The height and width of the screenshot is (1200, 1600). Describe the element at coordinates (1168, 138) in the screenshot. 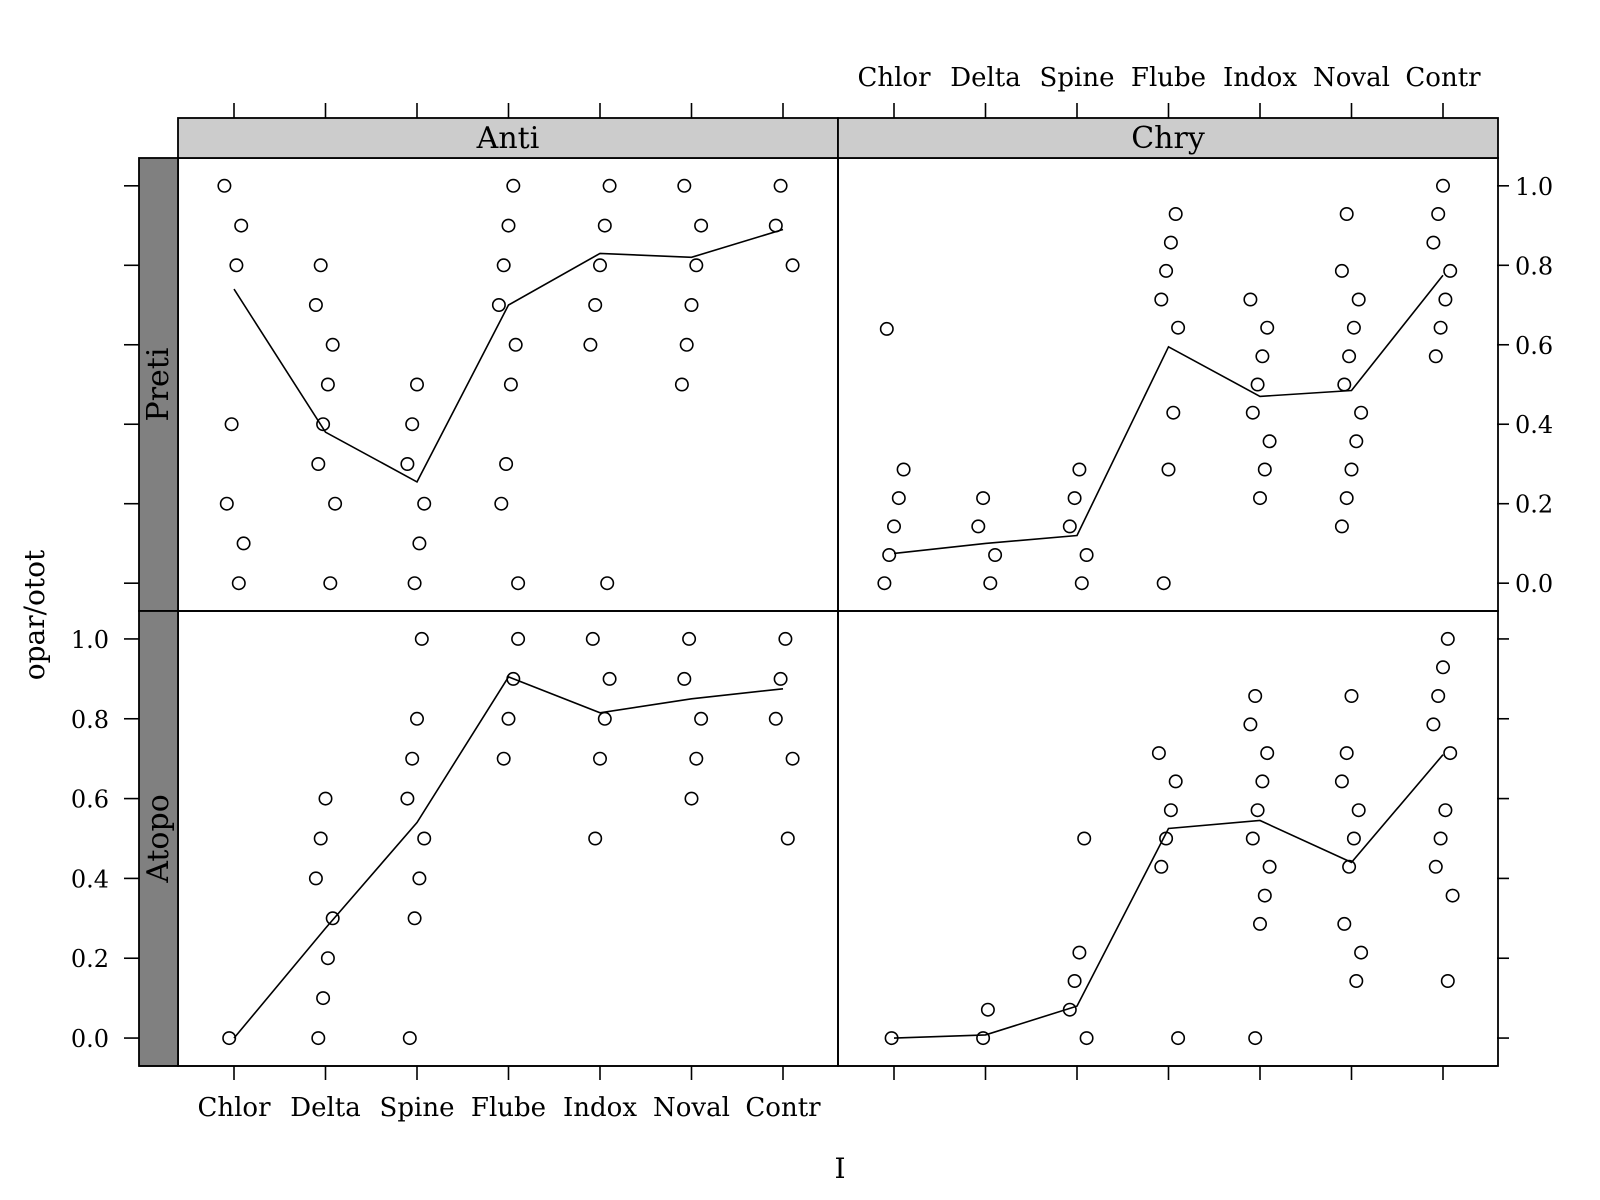

I see `column-strip` at that location.